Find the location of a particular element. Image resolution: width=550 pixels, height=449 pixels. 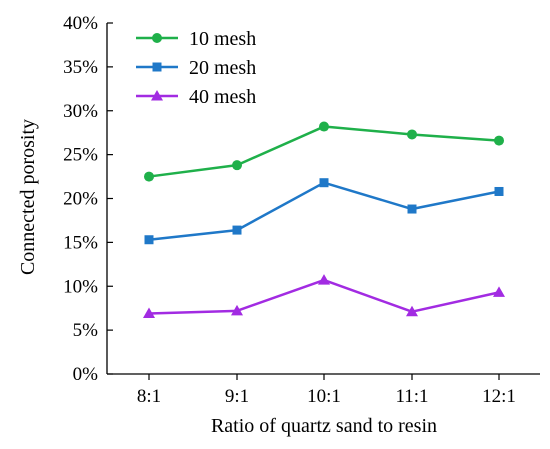

x-axis-label: Ratio of quartz sand to resin is located at coordinates (324, 426).